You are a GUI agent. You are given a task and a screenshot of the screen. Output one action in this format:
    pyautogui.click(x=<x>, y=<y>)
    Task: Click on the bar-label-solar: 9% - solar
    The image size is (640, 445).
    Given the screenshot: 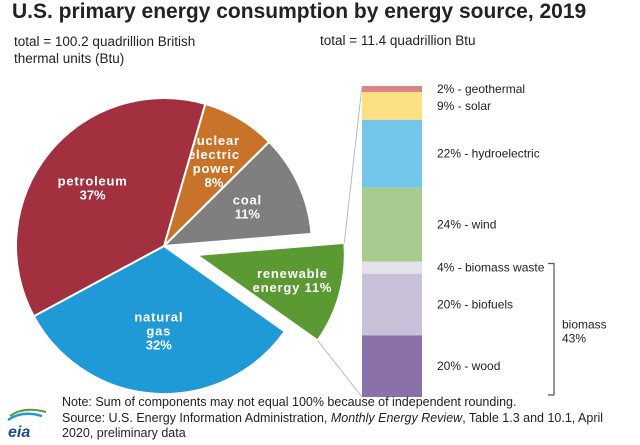 What is the action you would take?
    pyautogui.click(x=464, y=106)
    